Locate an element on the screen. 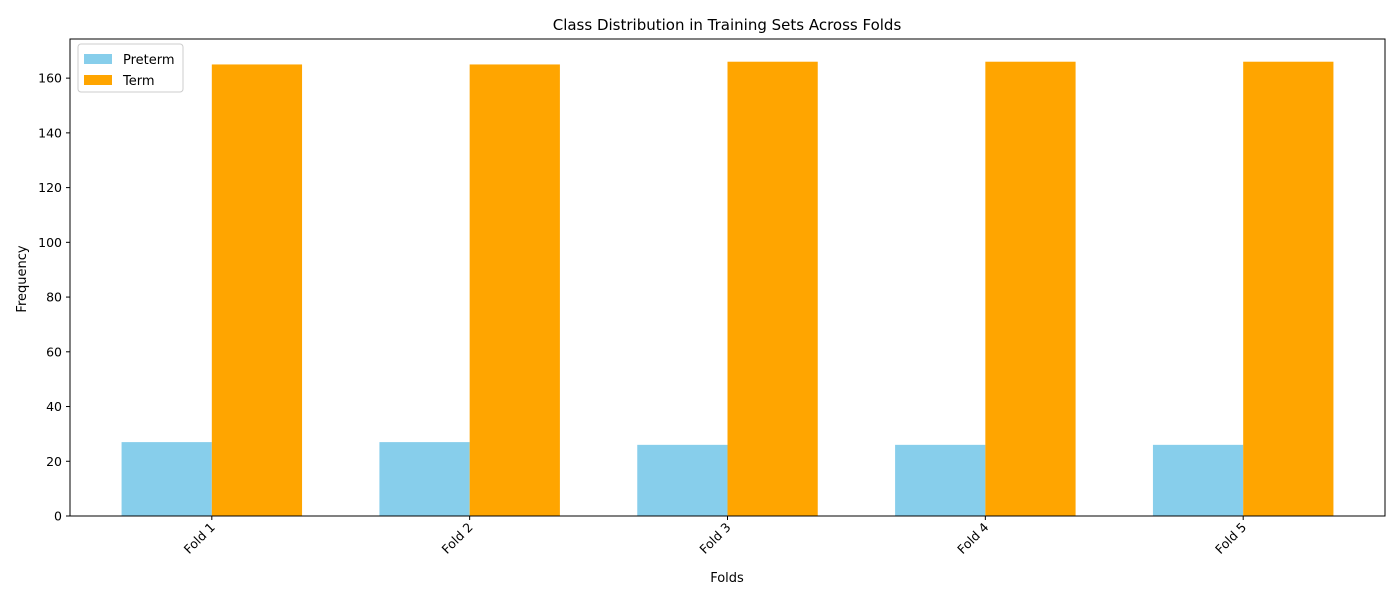 The height and width of the screenshot is (600, 1400). x-axis-title: Folds is located at coordinates (727, 578).